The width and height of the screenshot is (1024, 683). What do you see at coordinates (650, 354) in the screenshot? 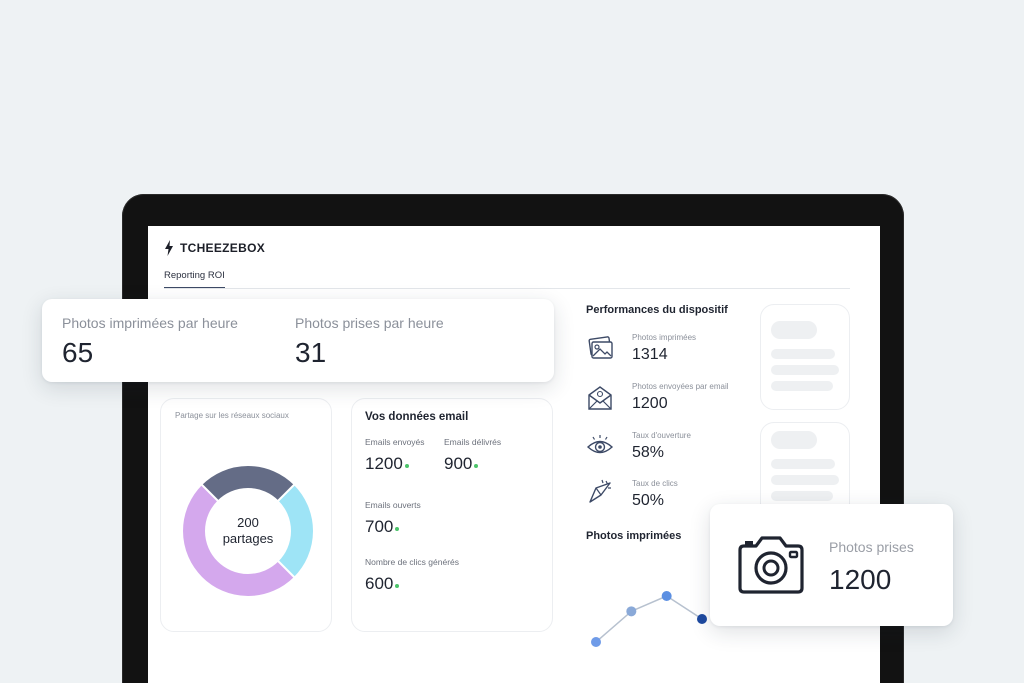
I see `perf-photos-printed-value: 1314` at bounding box center [650, 354].